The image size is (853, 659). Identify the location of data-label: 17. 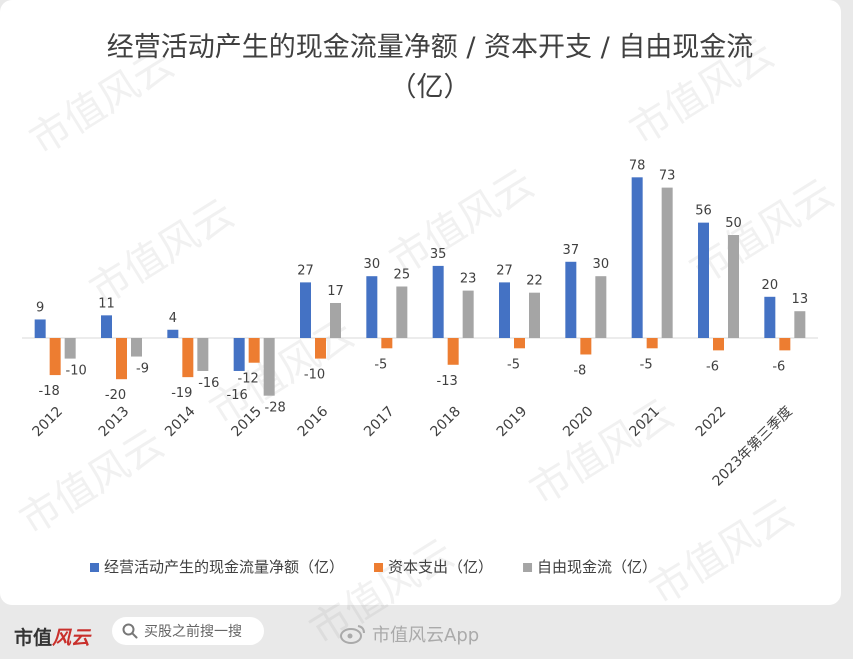
(335, 291).